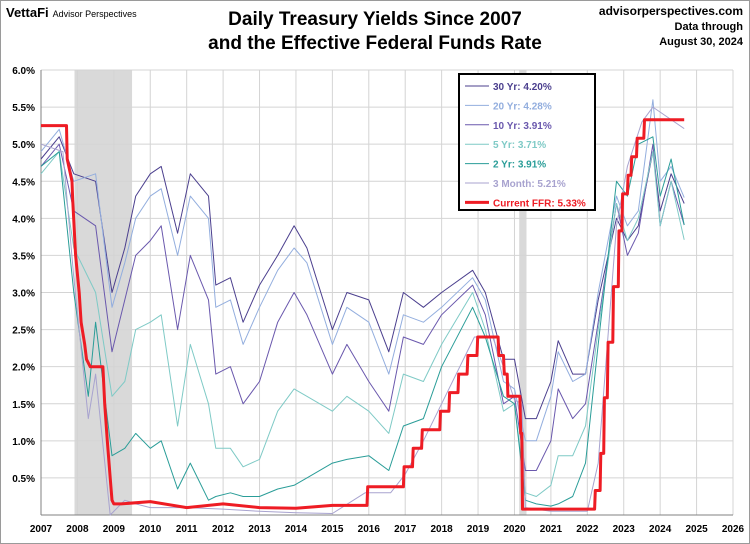 Image resolution: width=750 pixels, height=544 pixels. Describe the element at coordinates (375, 43) in the screenshot. I see `chart-title-line2: and the Effective Federal Funds Rate` at that location.